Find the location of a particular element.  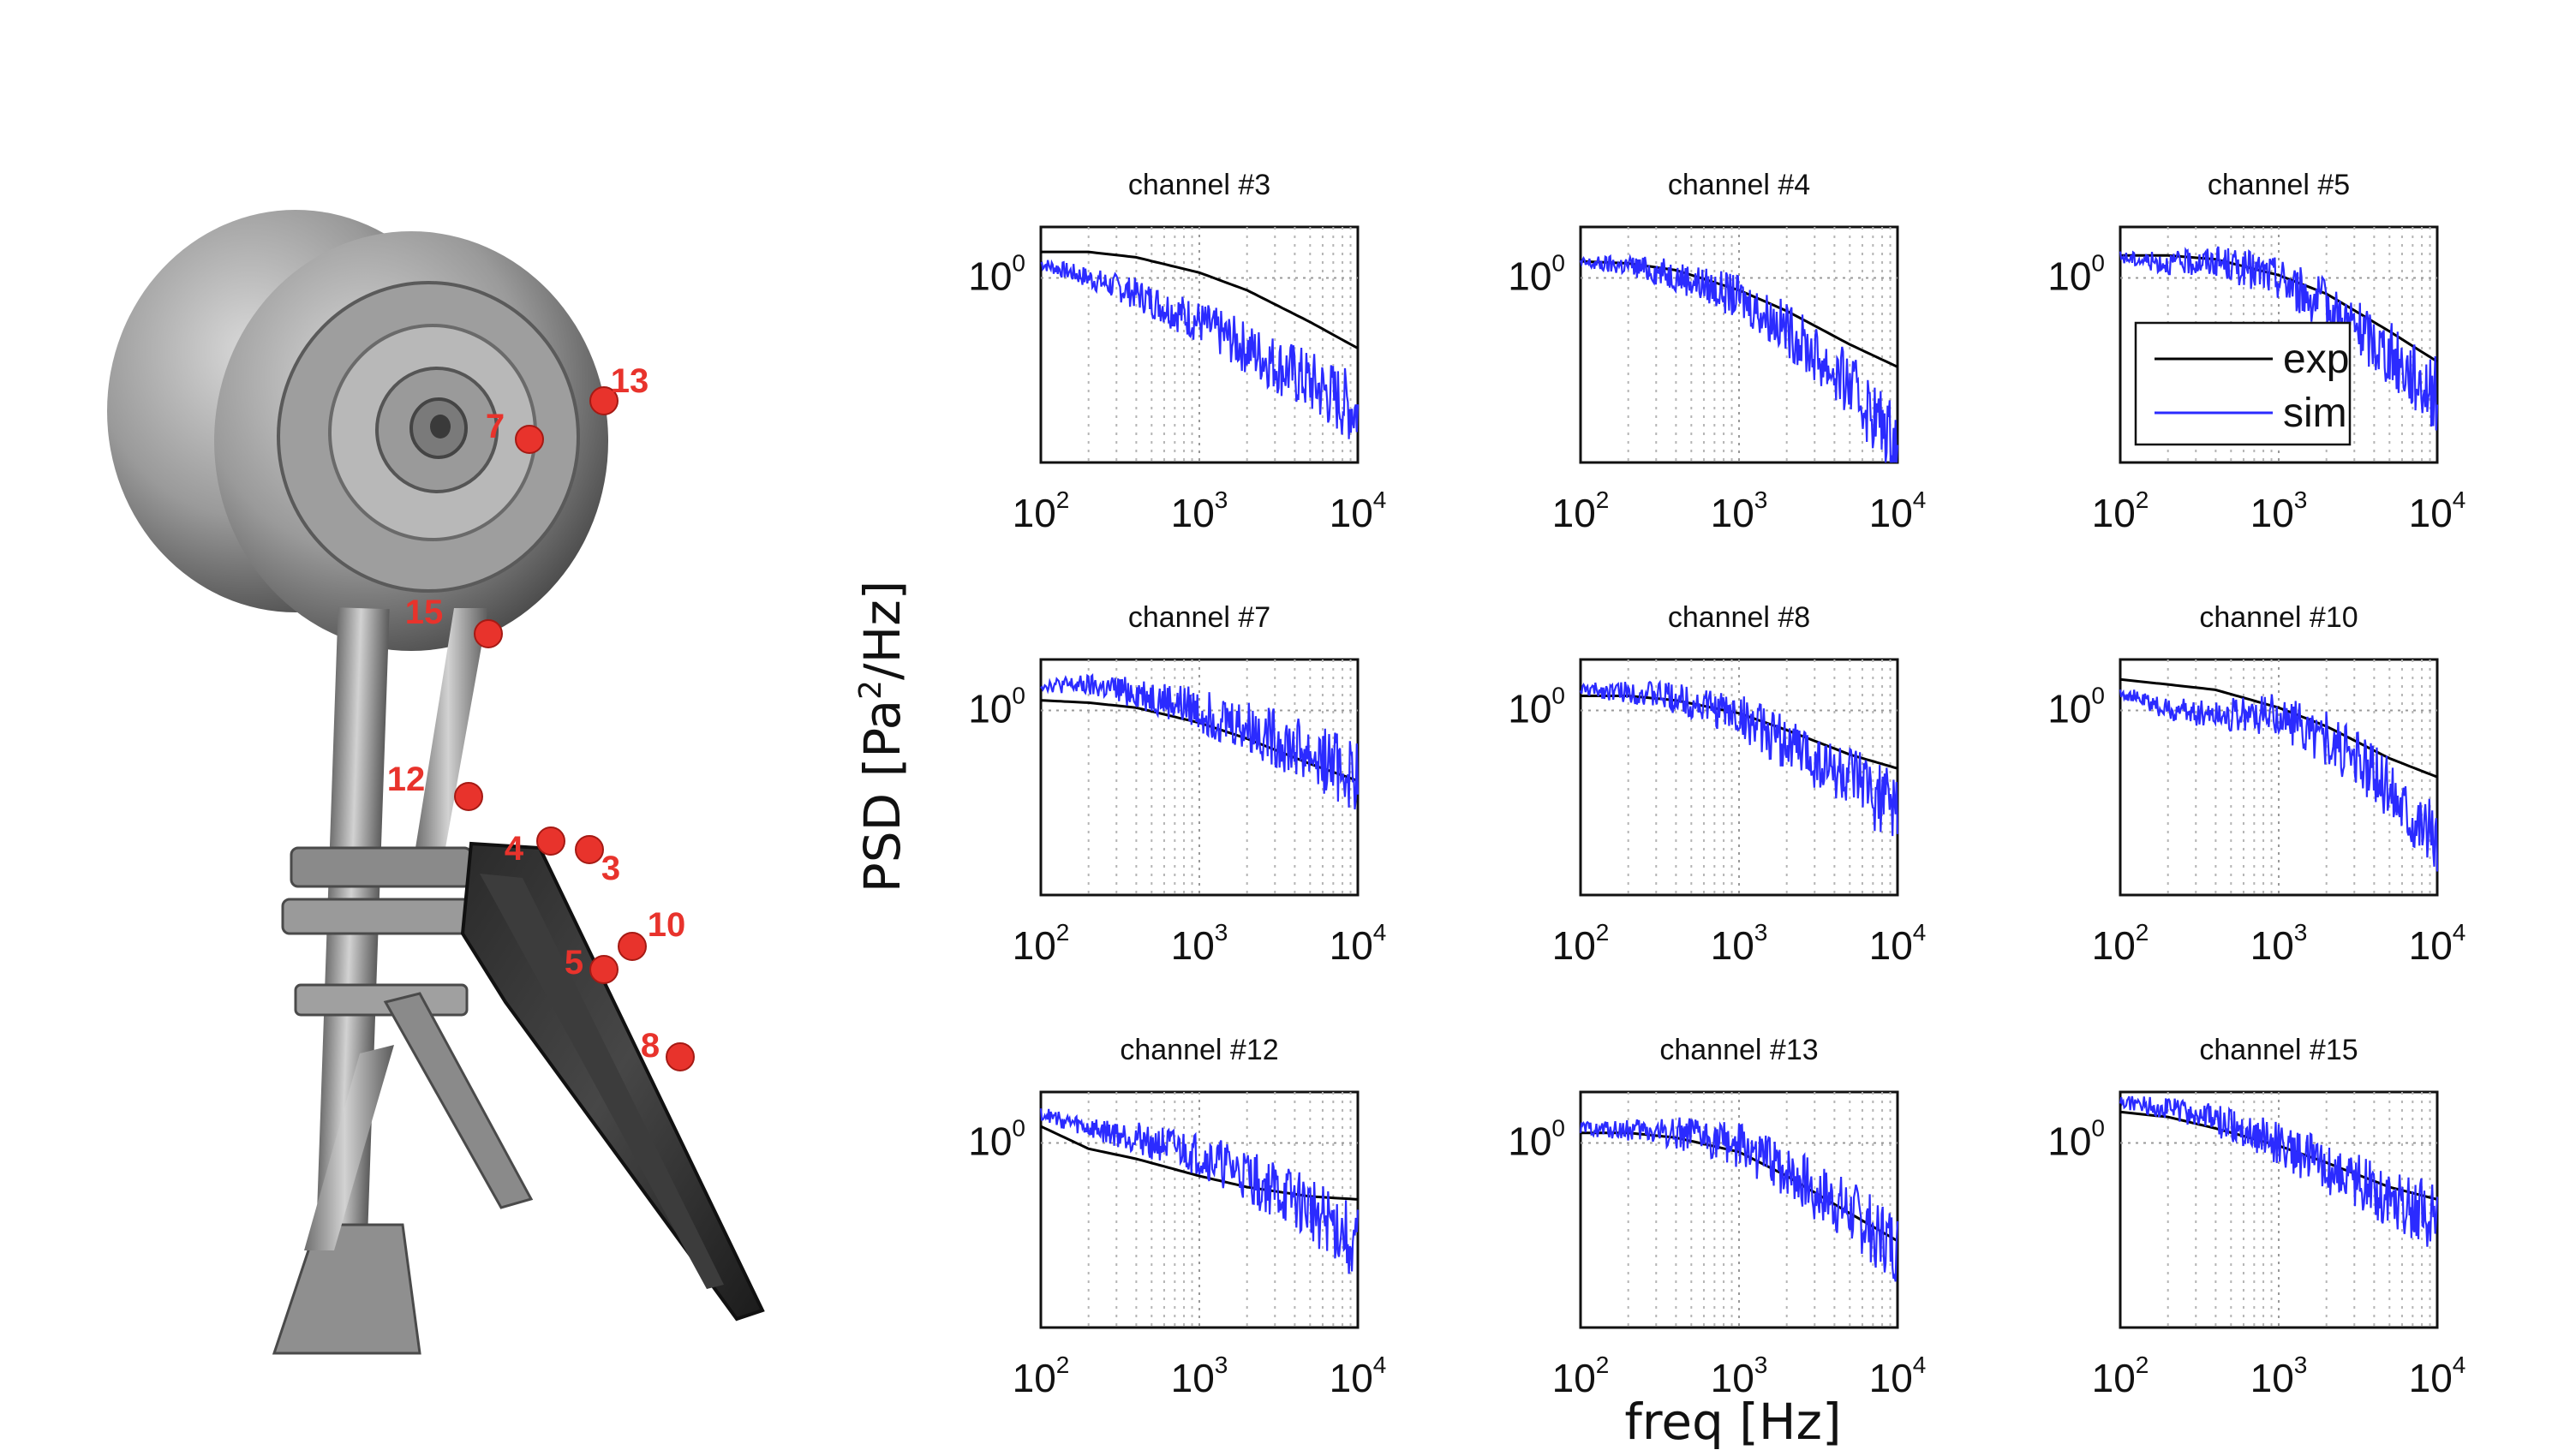

legend-box is located at coordinates (2243, 383).